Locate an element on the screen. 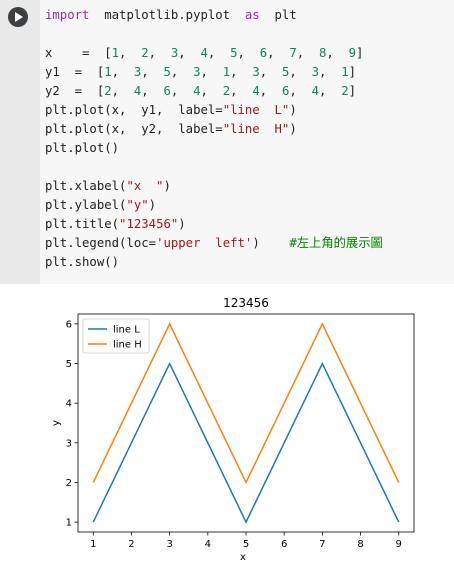 The image size is (454, 582). code-token-num: 9 is located at coordinates (352, 53).